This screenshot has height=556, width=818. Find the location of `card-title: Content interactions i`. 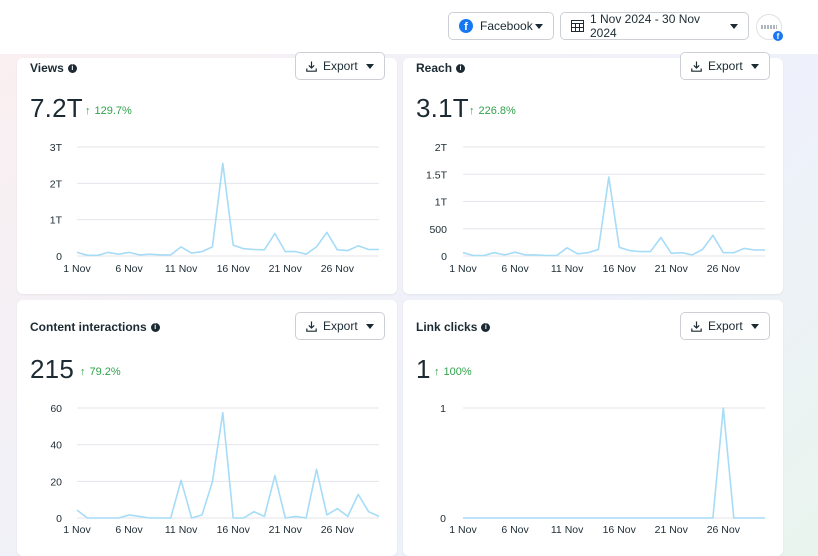

card-title: Content interactions i is located at coordinates (95, 327).